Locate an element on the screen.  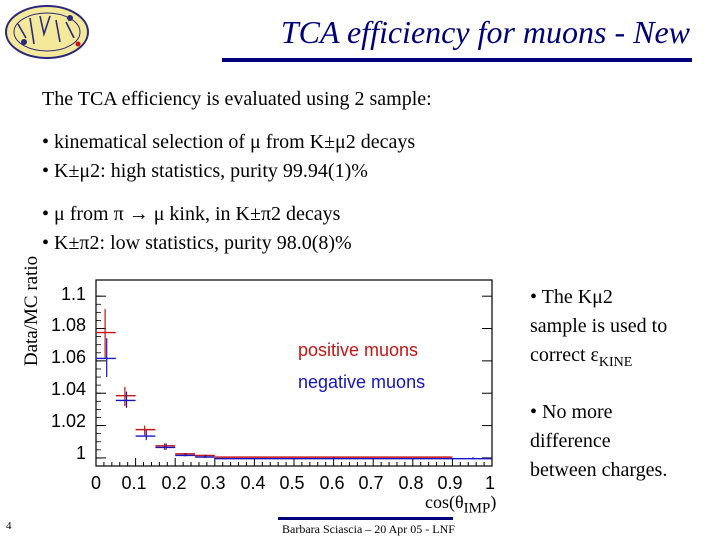
y-tick-label: 1.1 is located at coordinates (73, 294).